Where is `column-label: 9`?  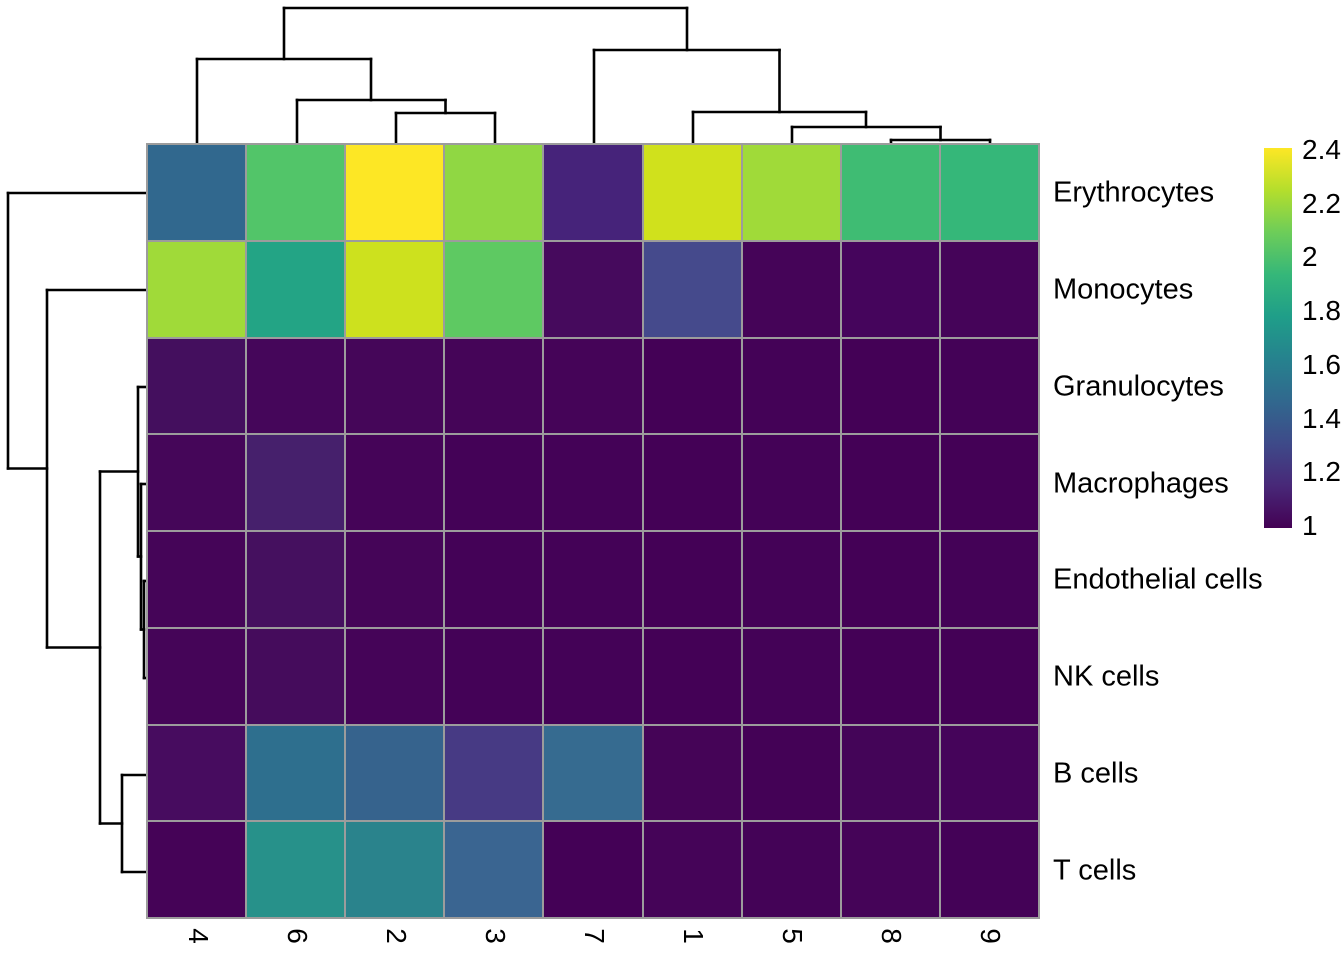 column-label: 9 is located at coordinates (991, 936).